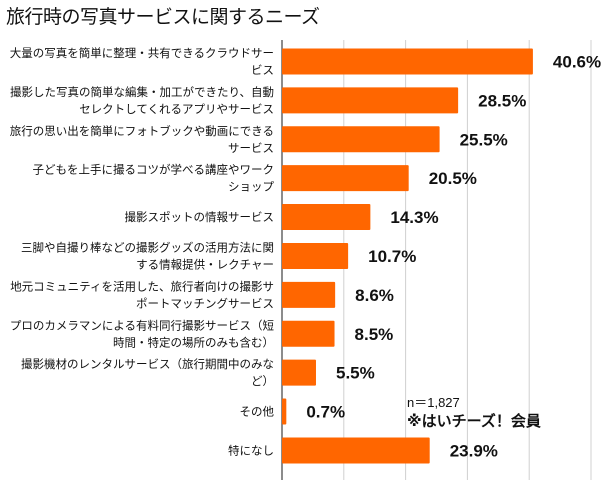  I want to click on data-label: 28.5%, so click(502, 100).